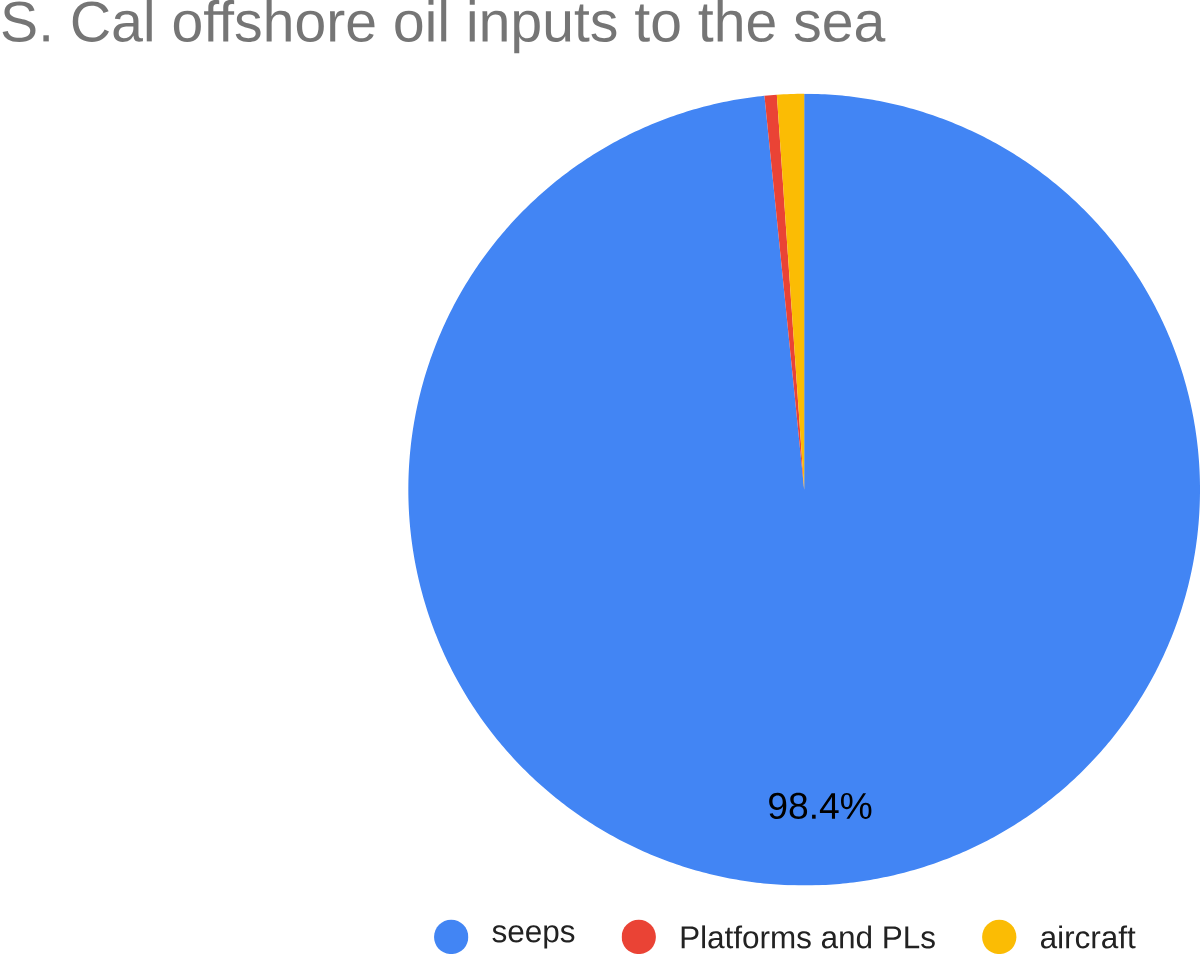  I want to click on legend-label: Platforms and PLs, so click(808, 937).